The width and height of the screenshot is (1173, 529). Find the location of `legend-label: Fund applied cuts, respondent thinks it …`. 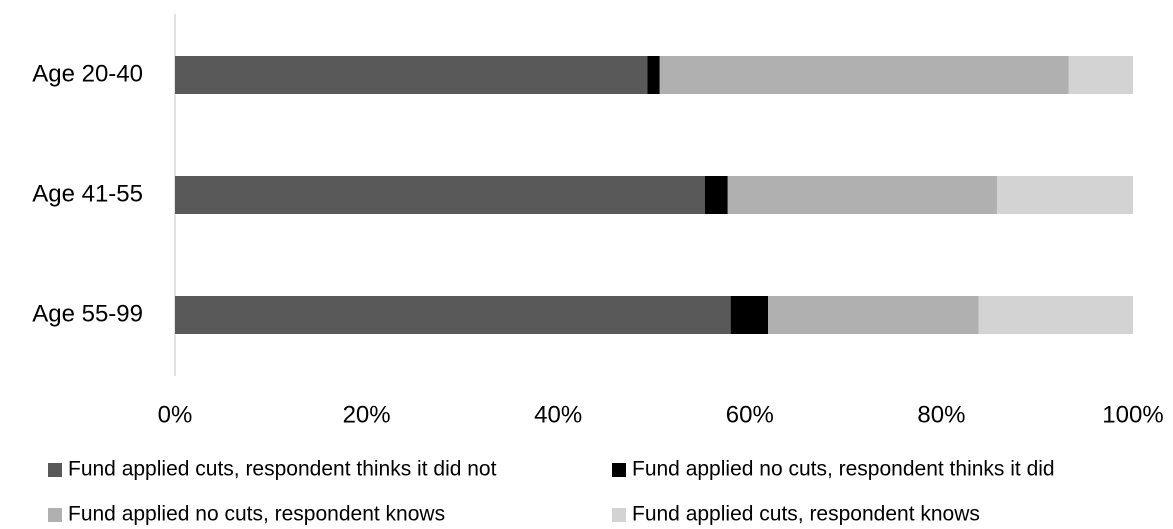

legend-label: Fund applied cuts, respondent thinks it … is located at coordinates (282, 469).